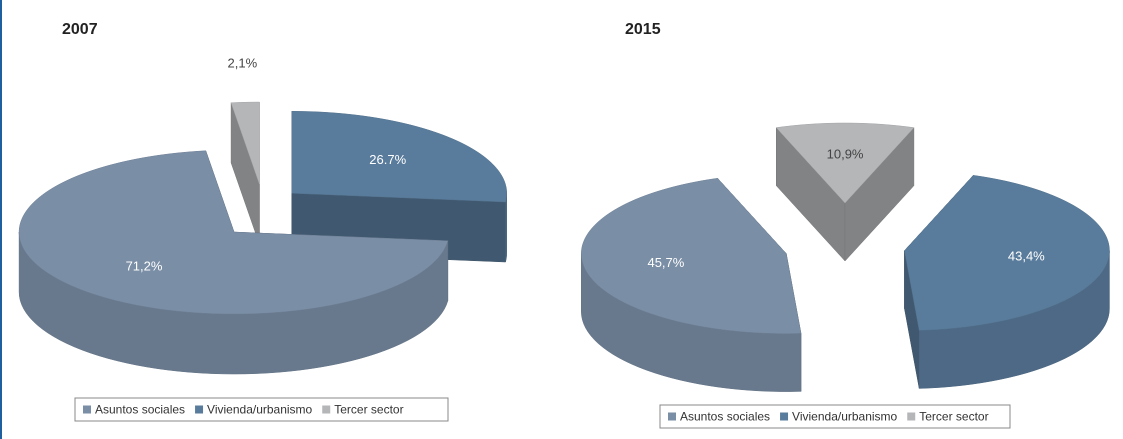 Image resolution: width=1123 pixels, height=439 pixels. I want to click on value-label: 10,9%, so click(845, 153).